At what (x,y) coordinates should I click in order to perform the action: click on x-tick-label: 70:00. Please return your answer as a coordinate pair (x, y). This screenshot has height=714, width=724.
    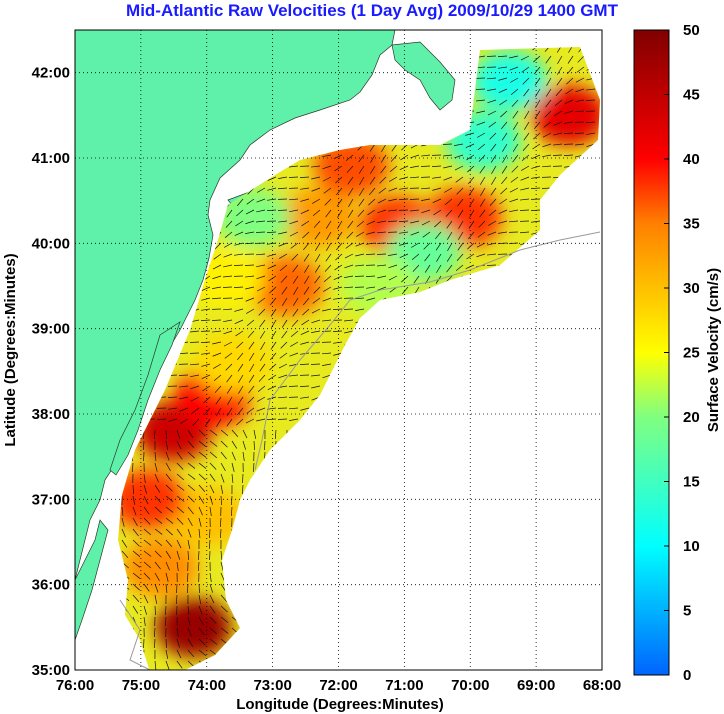
    Looking at the image, I should click on (470, 685).